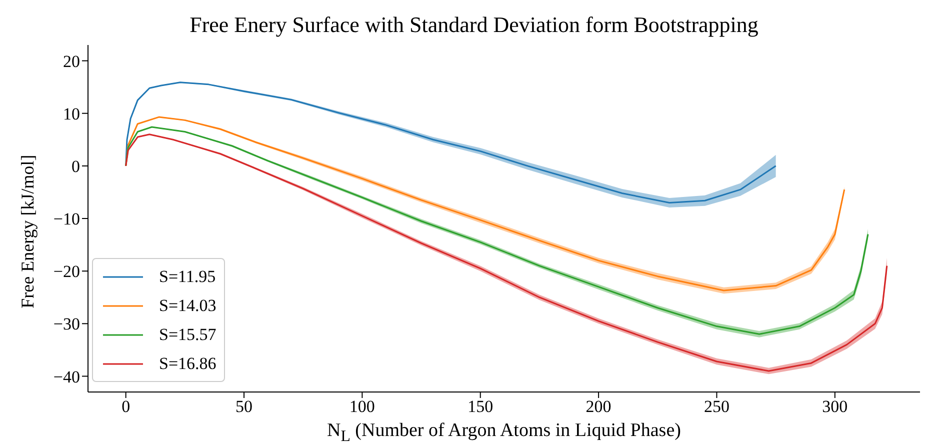  What do you see at coordinates (187, 306) in the screenshot?
I see `legend-label: S=14.03` at bounding box center [187, 306].